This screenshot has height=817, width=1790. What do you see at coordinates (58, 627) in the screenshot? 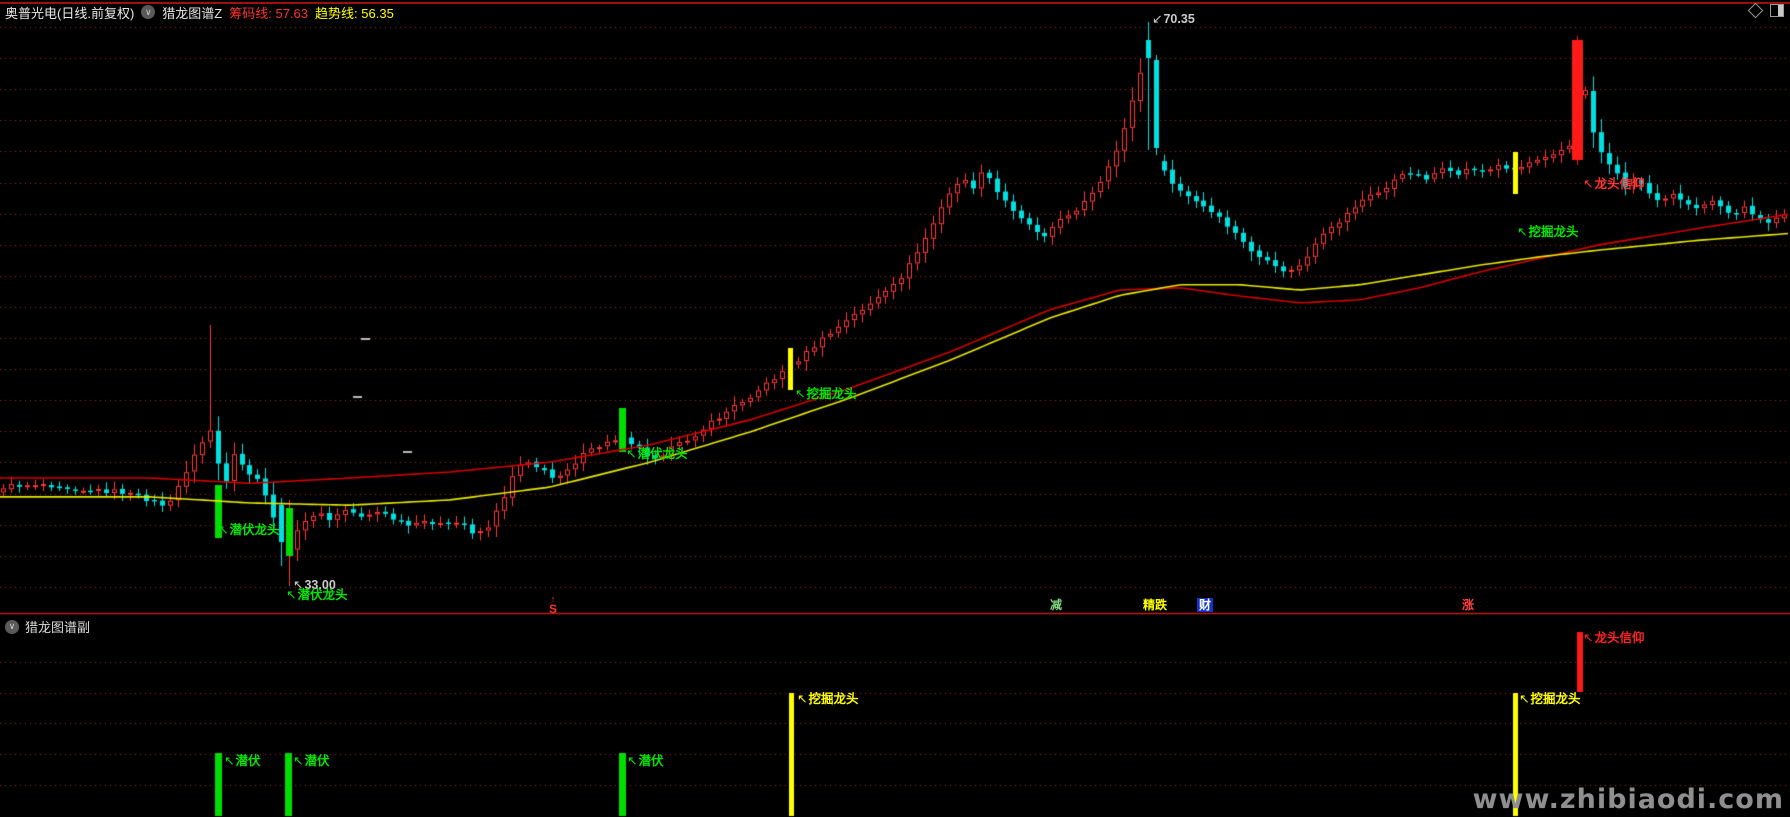
I see `sub-panel-title: 猎龙图谱副` at bounding box center [58, 627].